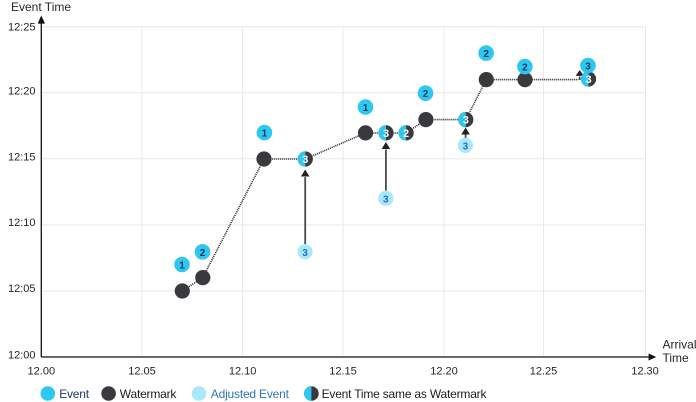 The image size is (696, 402). What do you see at coordinates (22, 356) in the screenshot?
I see `svg-text: 12:00` at bounding box center [22, 356].